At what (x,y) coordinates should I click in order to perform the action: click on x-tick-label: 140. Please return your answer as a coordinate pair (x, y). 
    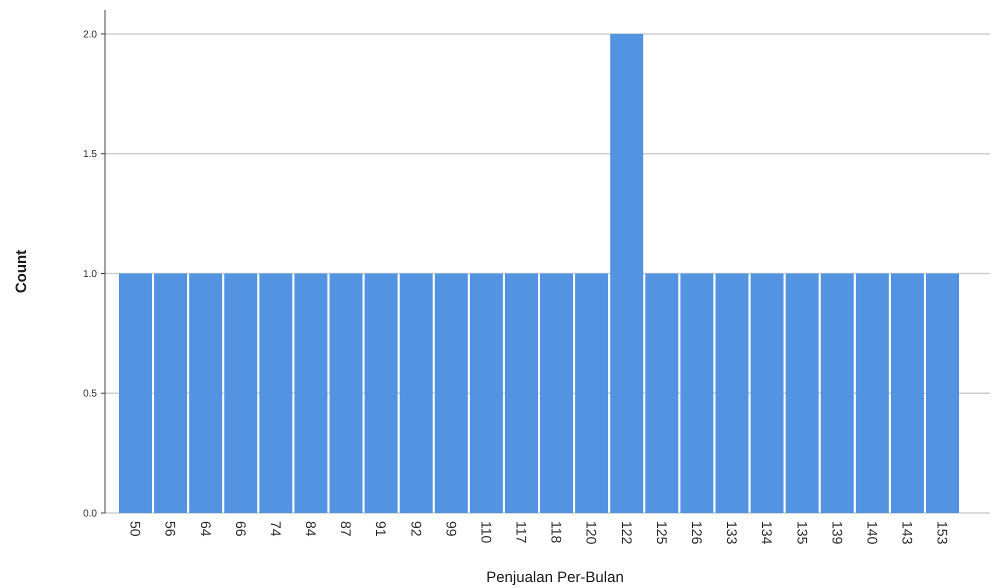
    Looking at the image, I should click on (872, 533).